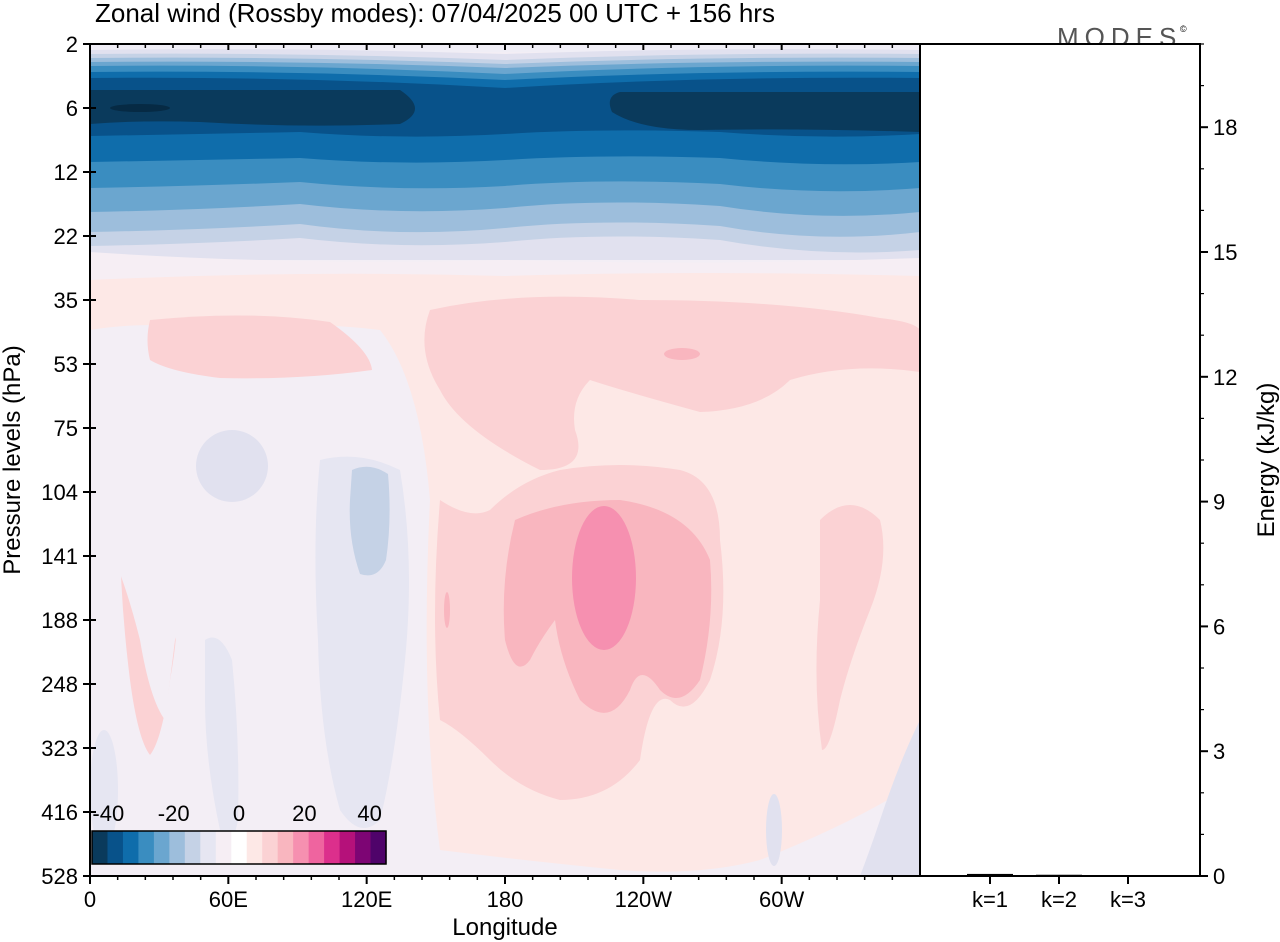 The image size is (1280, 942). I want to click on y-tick-label: 6, so click(72, 108).